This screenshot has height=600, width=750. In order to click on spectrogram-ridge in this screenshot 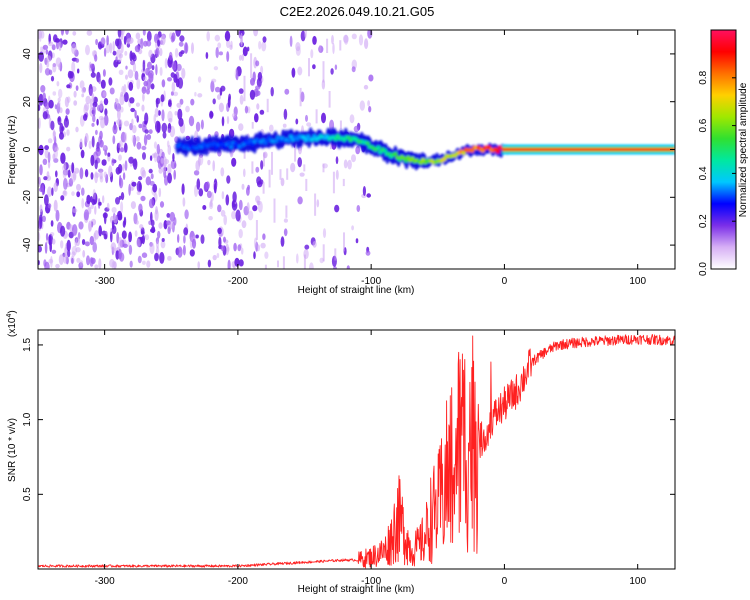, I will do `click(425, 149)`.